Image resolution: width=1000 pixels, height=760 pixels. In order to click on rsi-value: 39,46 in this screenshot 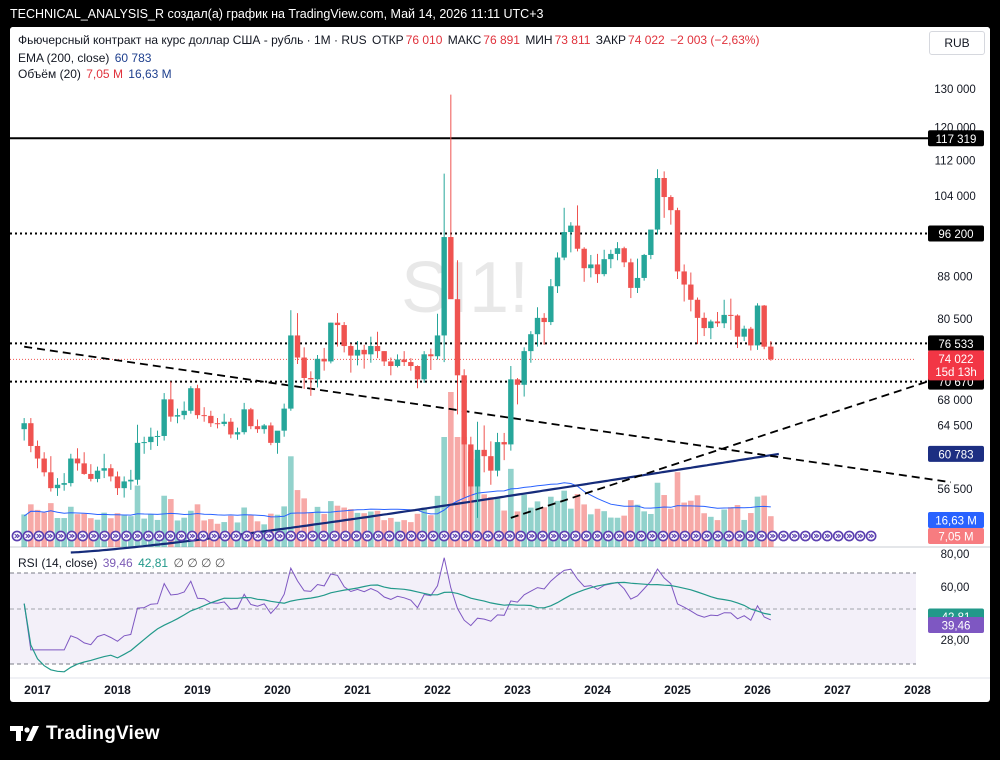, I will do `click(117, 563)`.